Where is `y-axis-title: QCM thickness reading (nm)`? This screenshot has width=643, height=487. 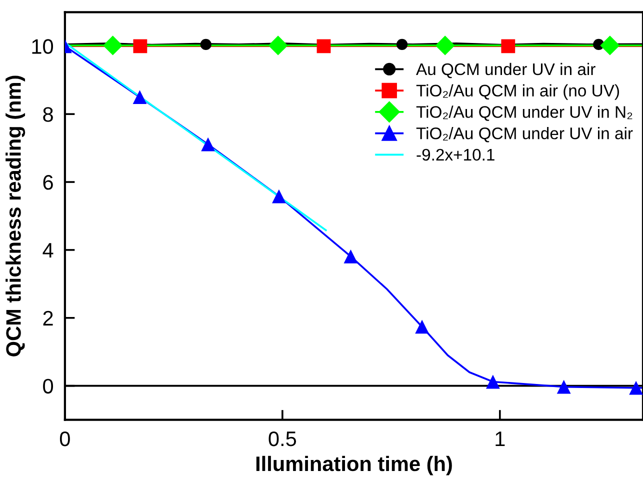
y-axis-title: QCM thickness reading (nm) is located at coordinates (16, 216).